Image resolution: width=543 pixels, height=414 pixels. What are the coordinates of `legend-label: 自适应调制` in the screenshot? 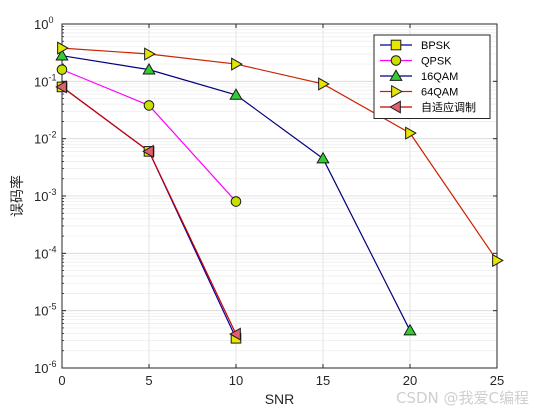 It's located at (448, 107).